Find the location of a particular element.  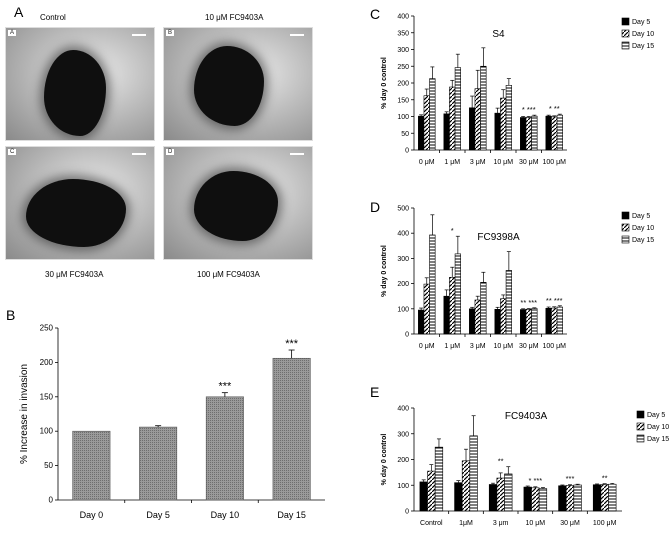

x-tick-label: 3 μM is located at coordinates (478, 346).